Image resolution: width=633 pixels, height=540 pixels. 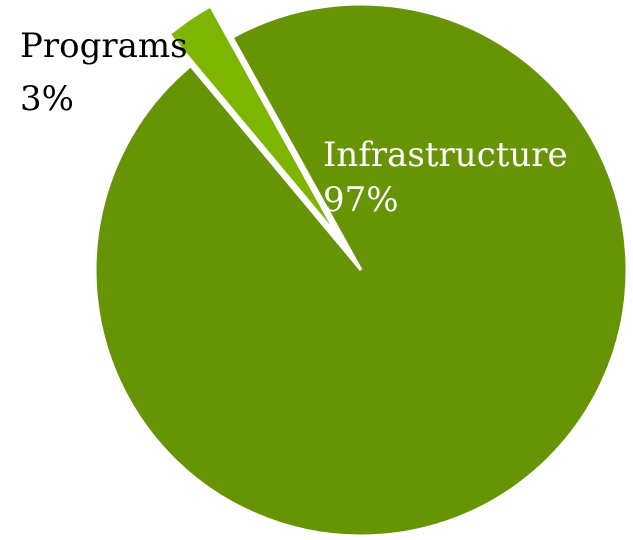 I want to click on slice-label-infrastructure: Infrastructure, so click(x=445, y=155).